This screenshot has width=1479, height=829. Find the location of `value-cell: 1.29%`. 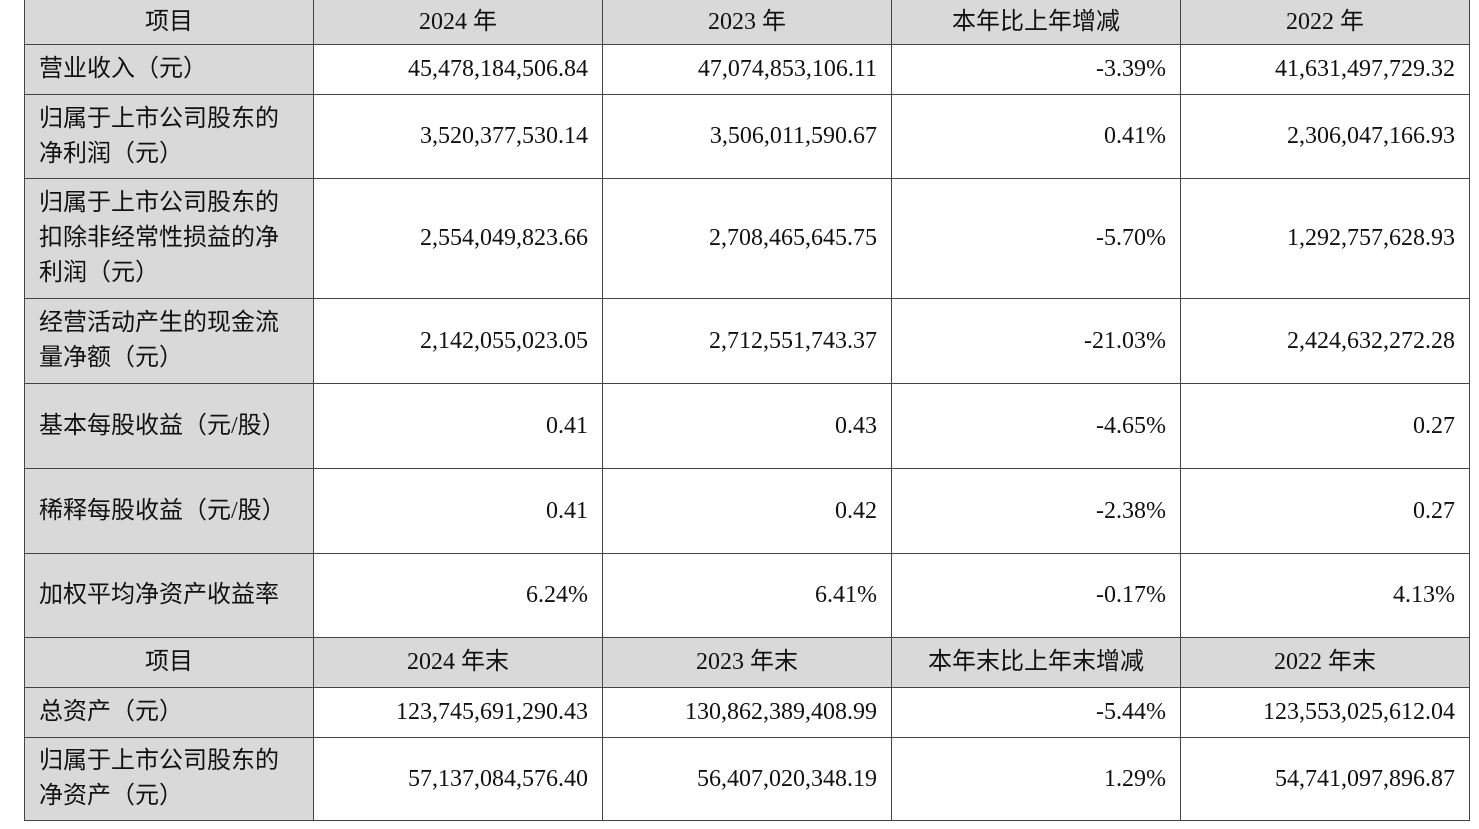

value-cell: 1.29% is located at coordinates (1036, 779).